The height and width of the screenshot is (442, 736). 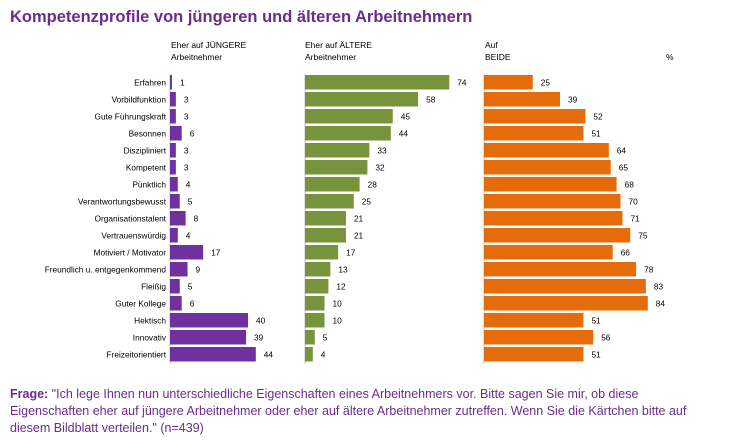 I want to click on value-label-young: 8, so click(x=196, y=218).